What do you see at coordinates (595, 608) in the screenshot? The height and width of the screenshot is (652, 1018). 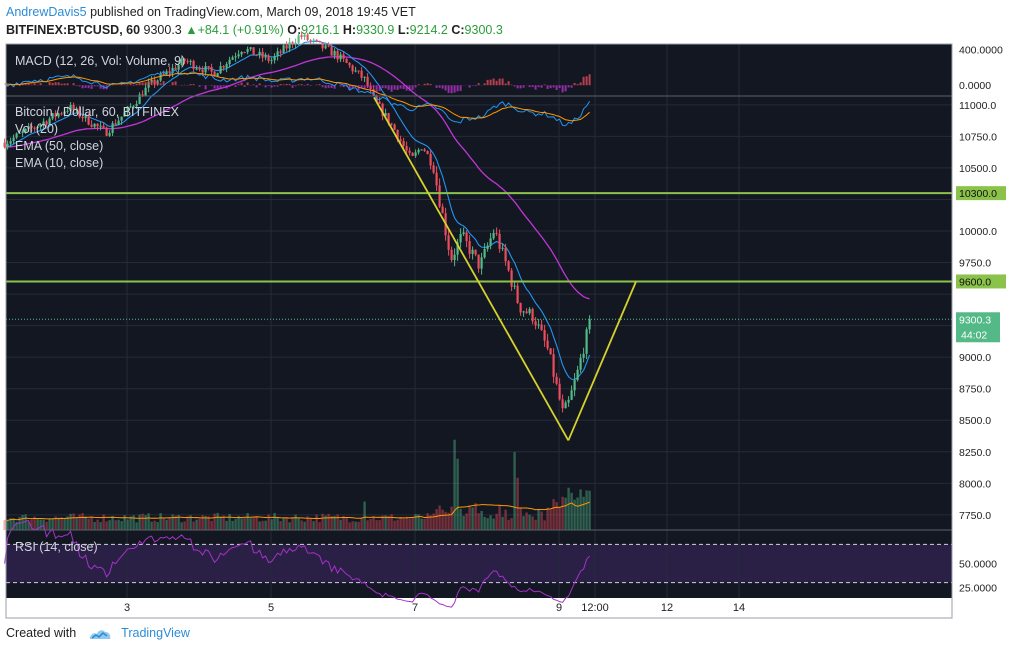 I see `time-tick-label: 12:00` at bounding box center [595, 608].